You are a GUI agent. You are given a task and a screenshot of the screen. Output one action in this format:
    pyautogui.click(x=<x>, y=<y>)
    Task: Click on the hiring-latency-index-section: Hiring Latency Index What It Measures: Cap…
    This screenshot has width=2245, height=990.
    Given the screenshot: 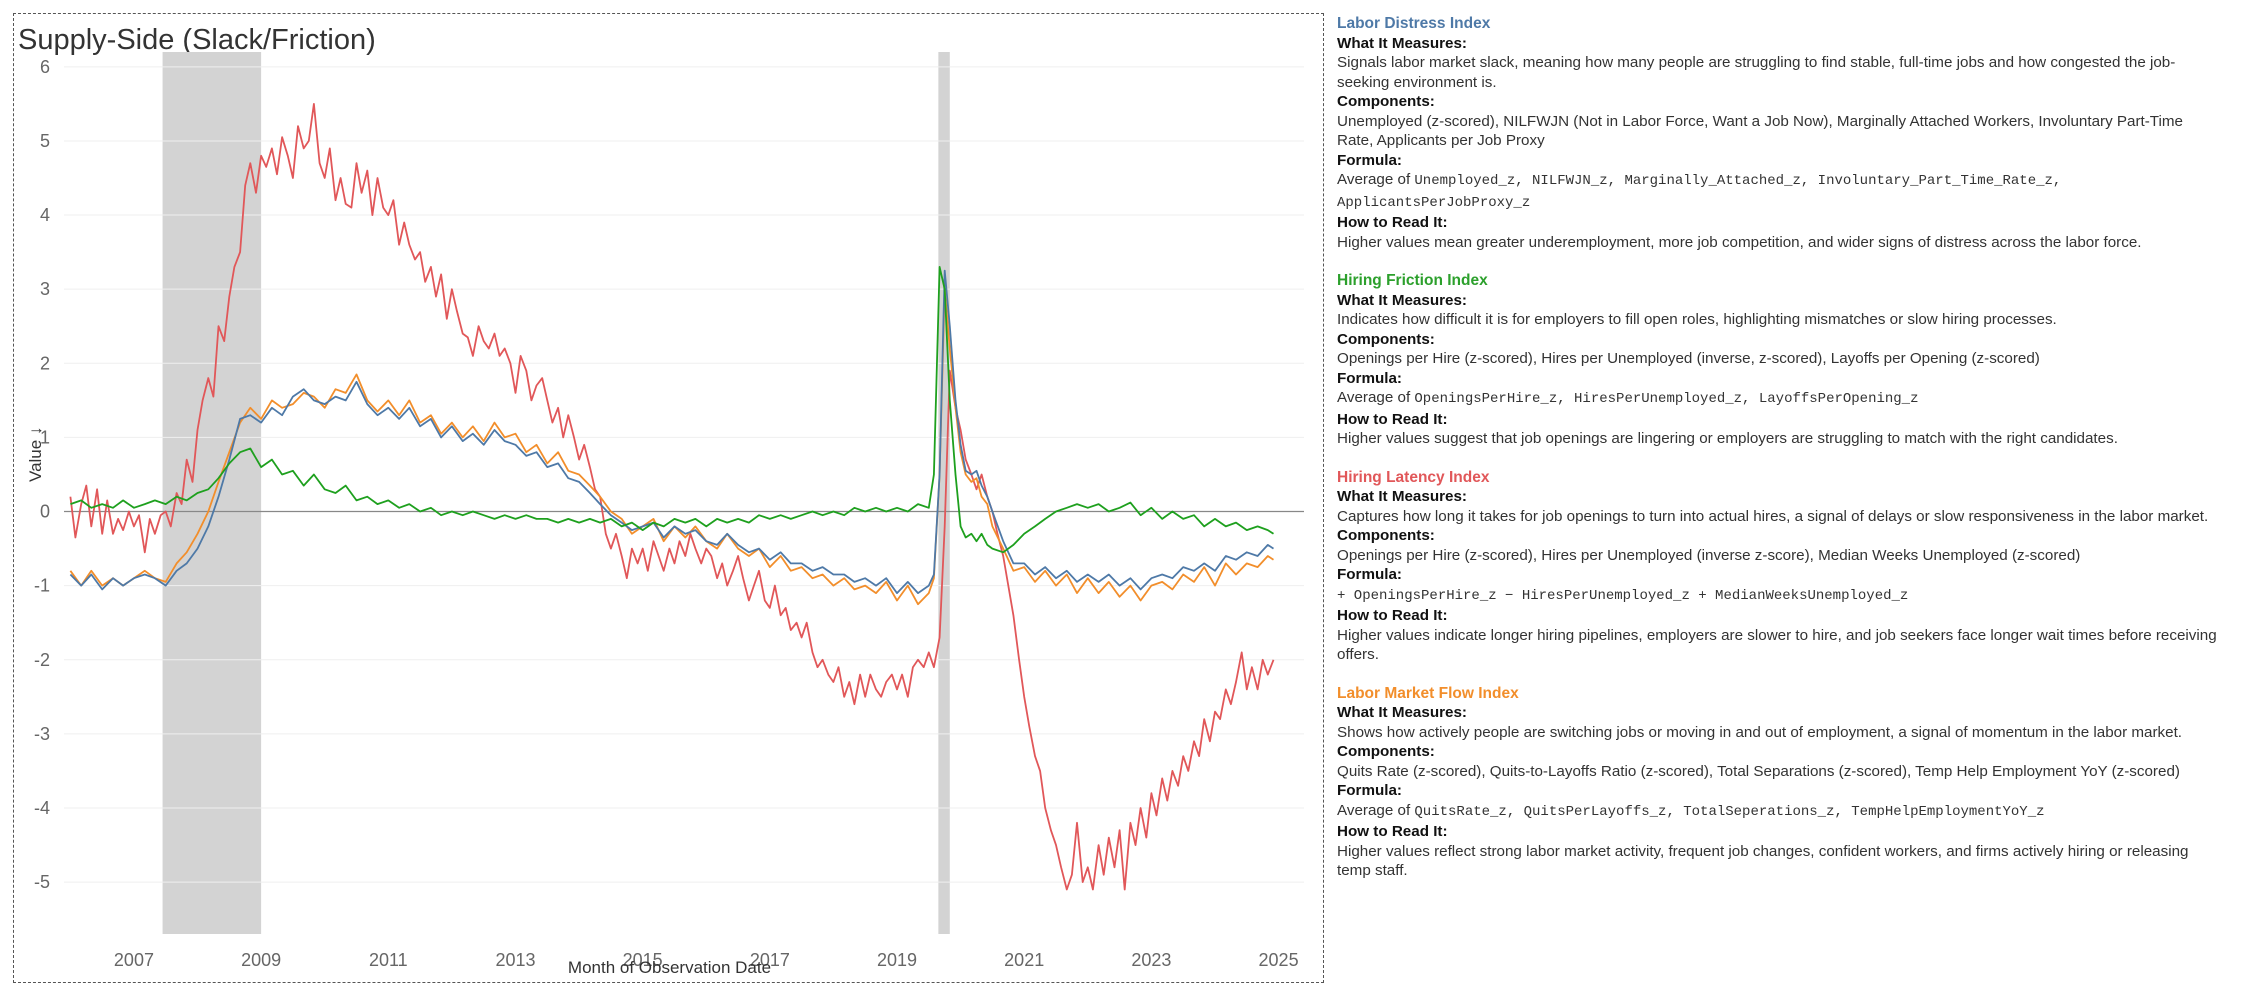 What is the action you would take?
    pyautogui.click(x=1777, y=566)
    